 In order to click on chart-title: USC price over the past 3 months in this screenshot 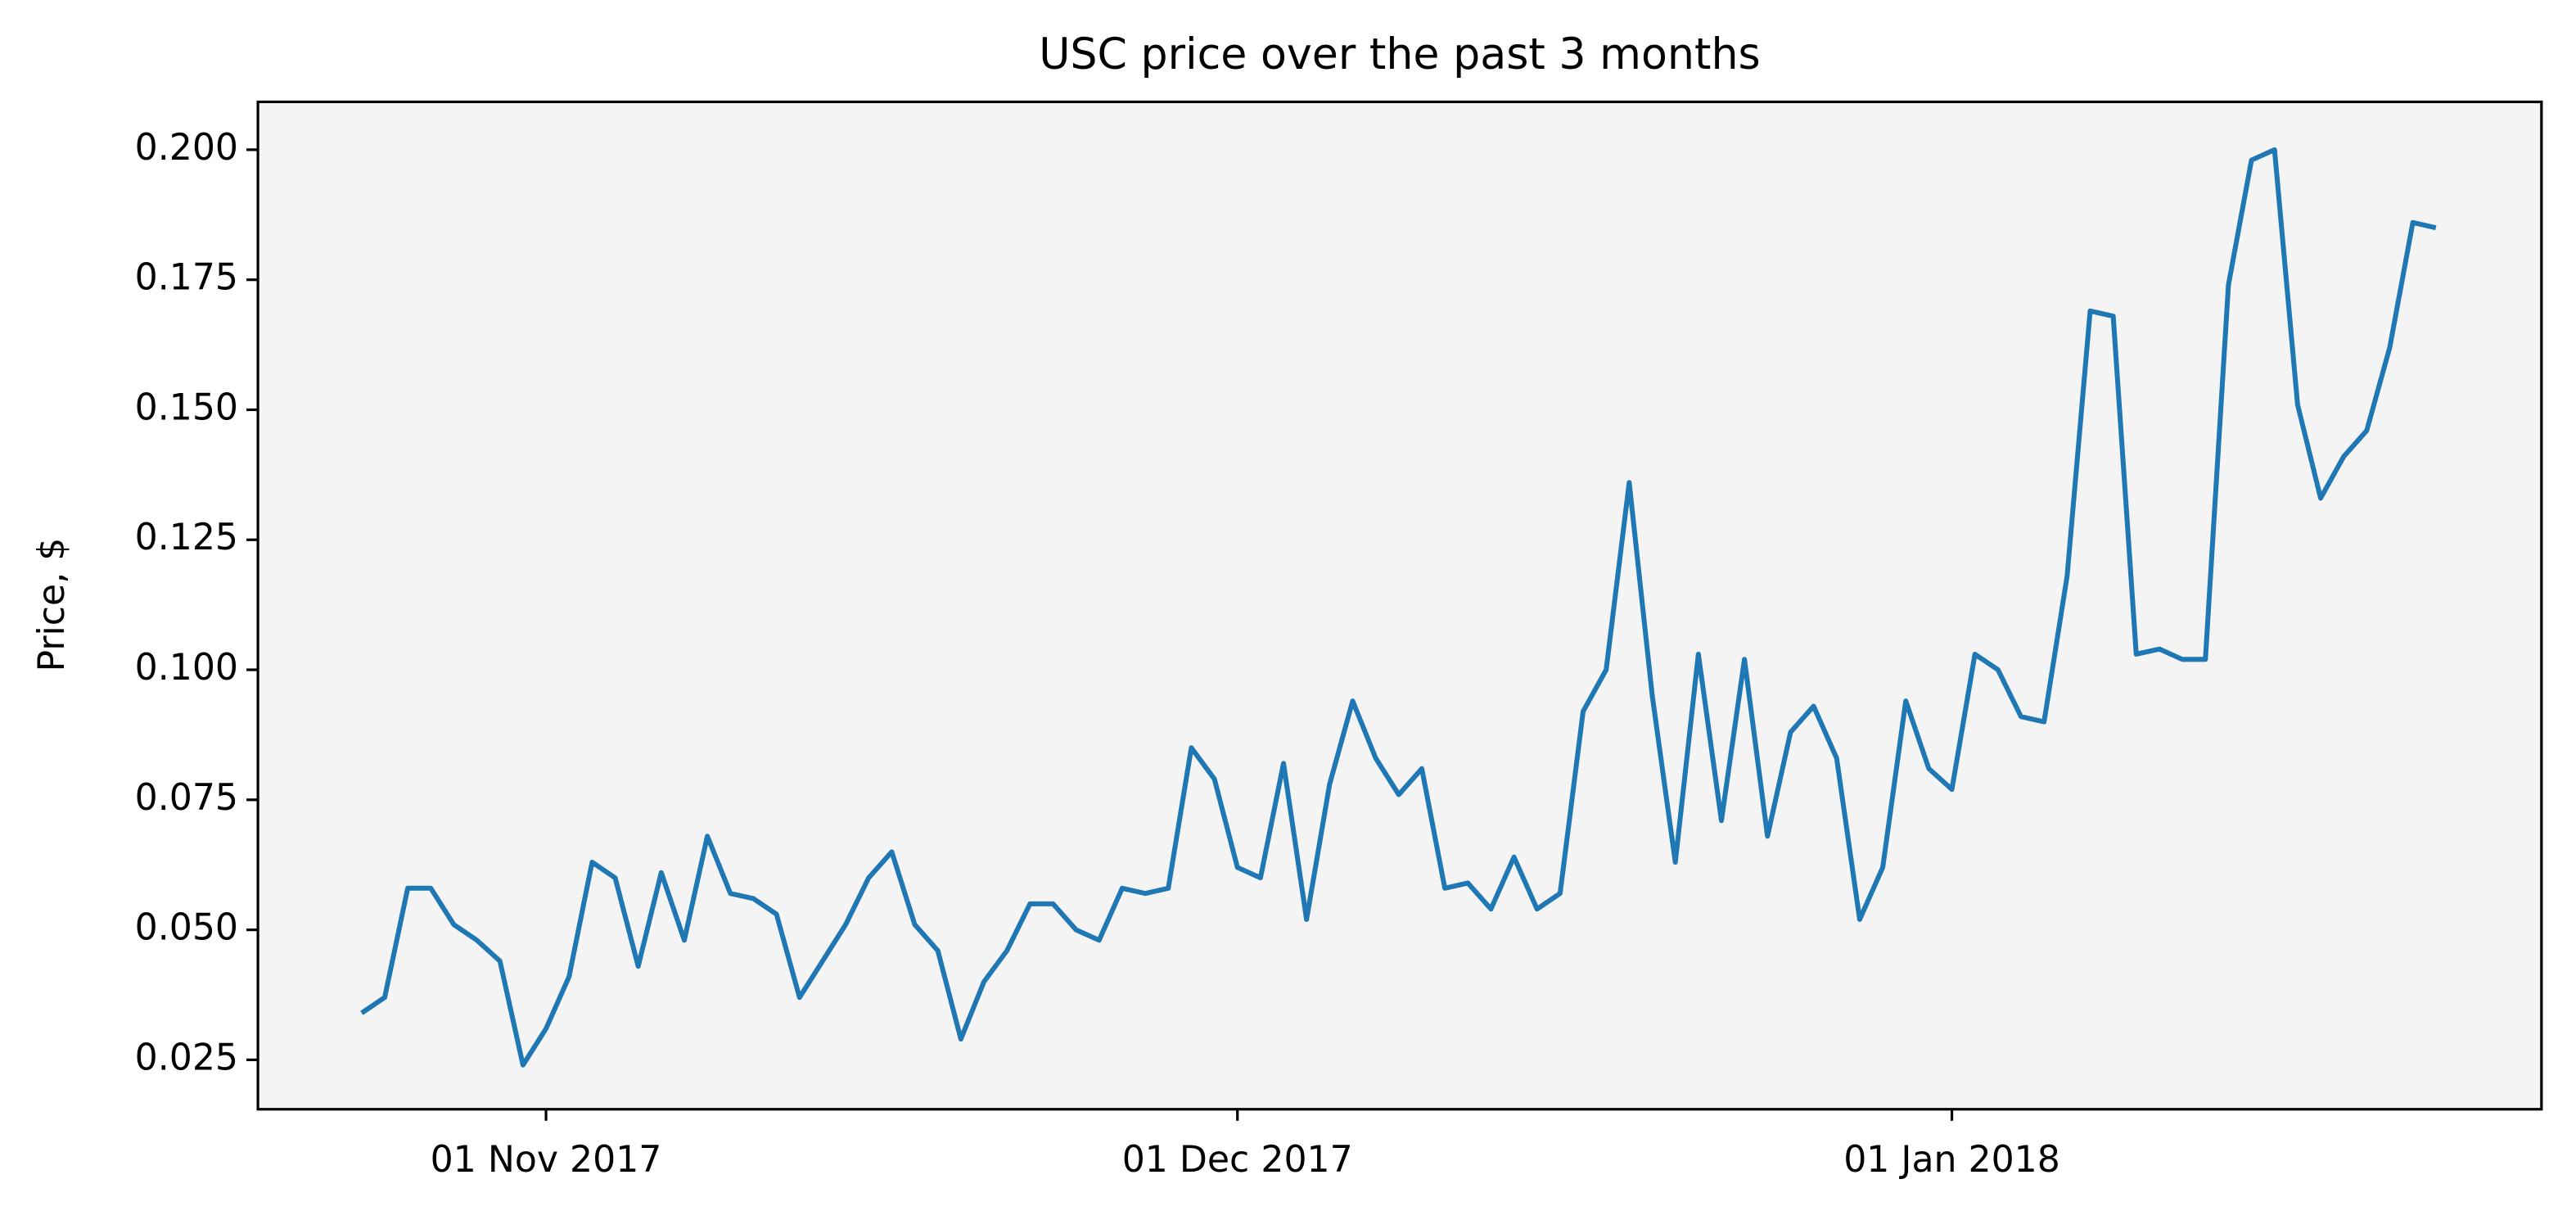, I will do `click(1399, 54)`.